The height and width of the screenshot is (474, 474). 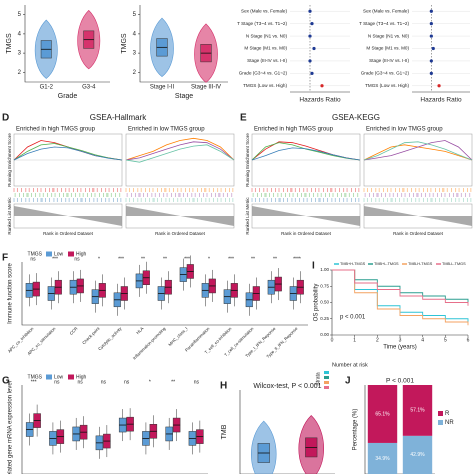 I want to click on x-tick-label: Stage III-IV, so click(x=206, y=88).